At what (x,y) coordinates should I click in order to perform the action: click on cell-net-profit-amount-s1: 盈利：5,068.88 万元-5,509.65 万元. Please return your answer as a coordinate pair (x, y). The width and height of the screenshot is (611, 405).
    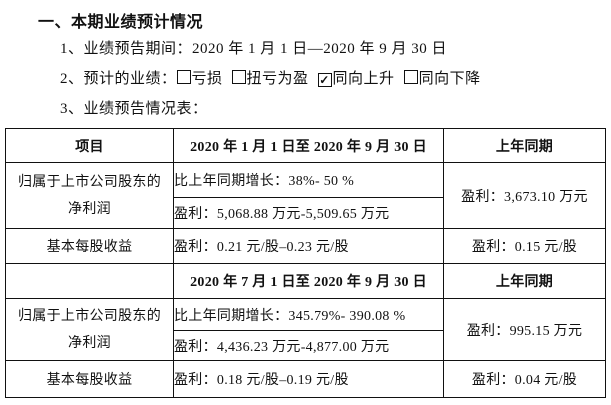
    Looking at the image, I should click on (308, 213).